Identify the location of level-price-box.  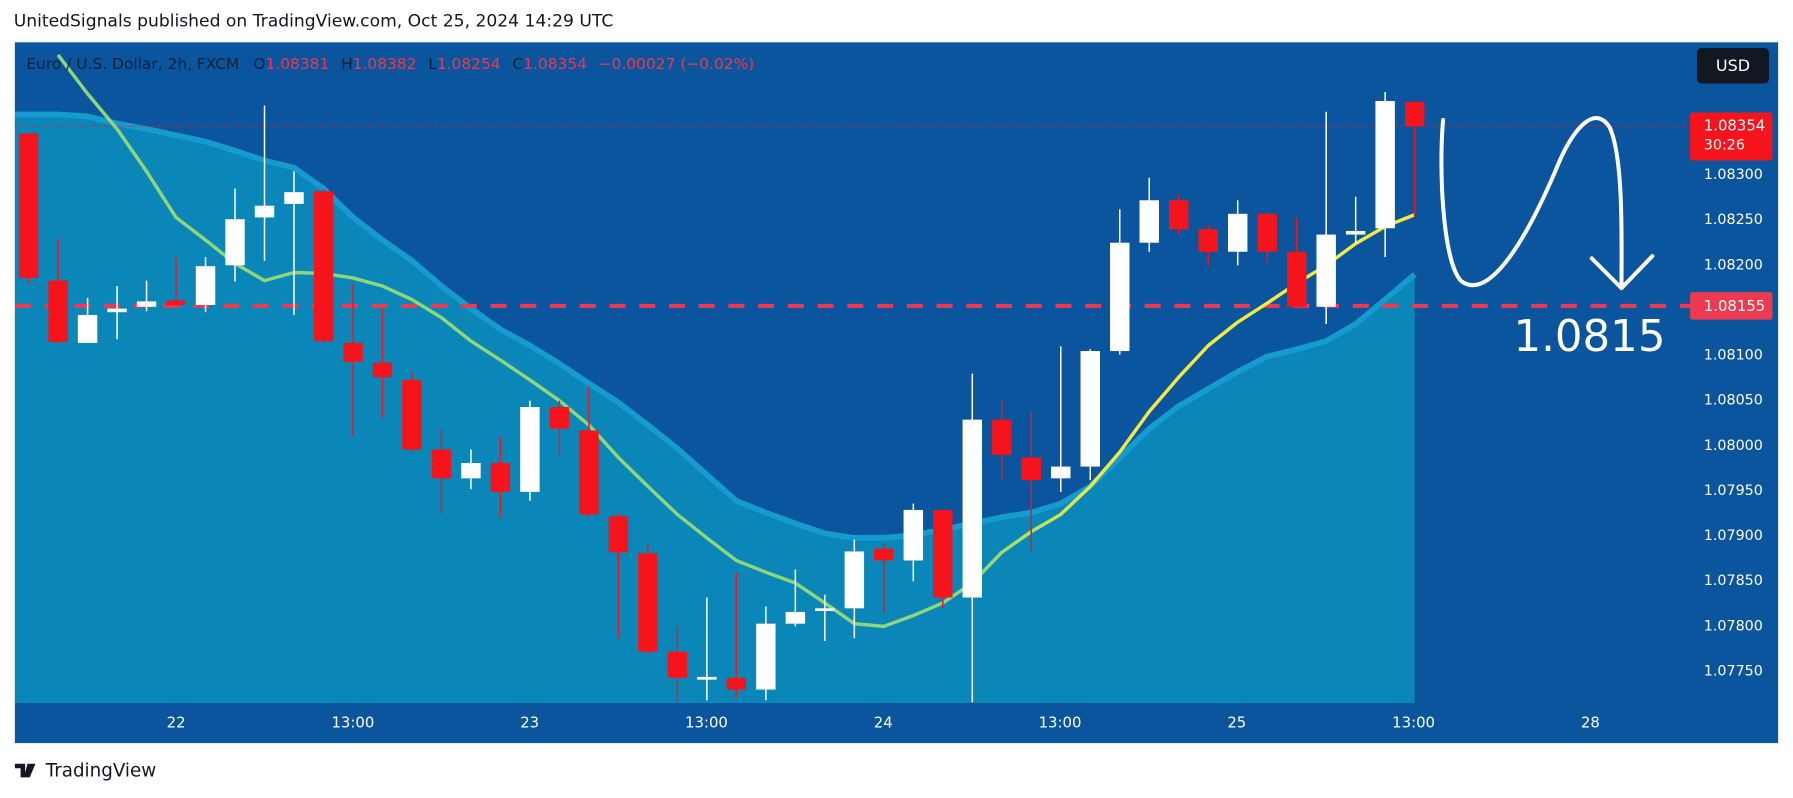
(1731, 306).